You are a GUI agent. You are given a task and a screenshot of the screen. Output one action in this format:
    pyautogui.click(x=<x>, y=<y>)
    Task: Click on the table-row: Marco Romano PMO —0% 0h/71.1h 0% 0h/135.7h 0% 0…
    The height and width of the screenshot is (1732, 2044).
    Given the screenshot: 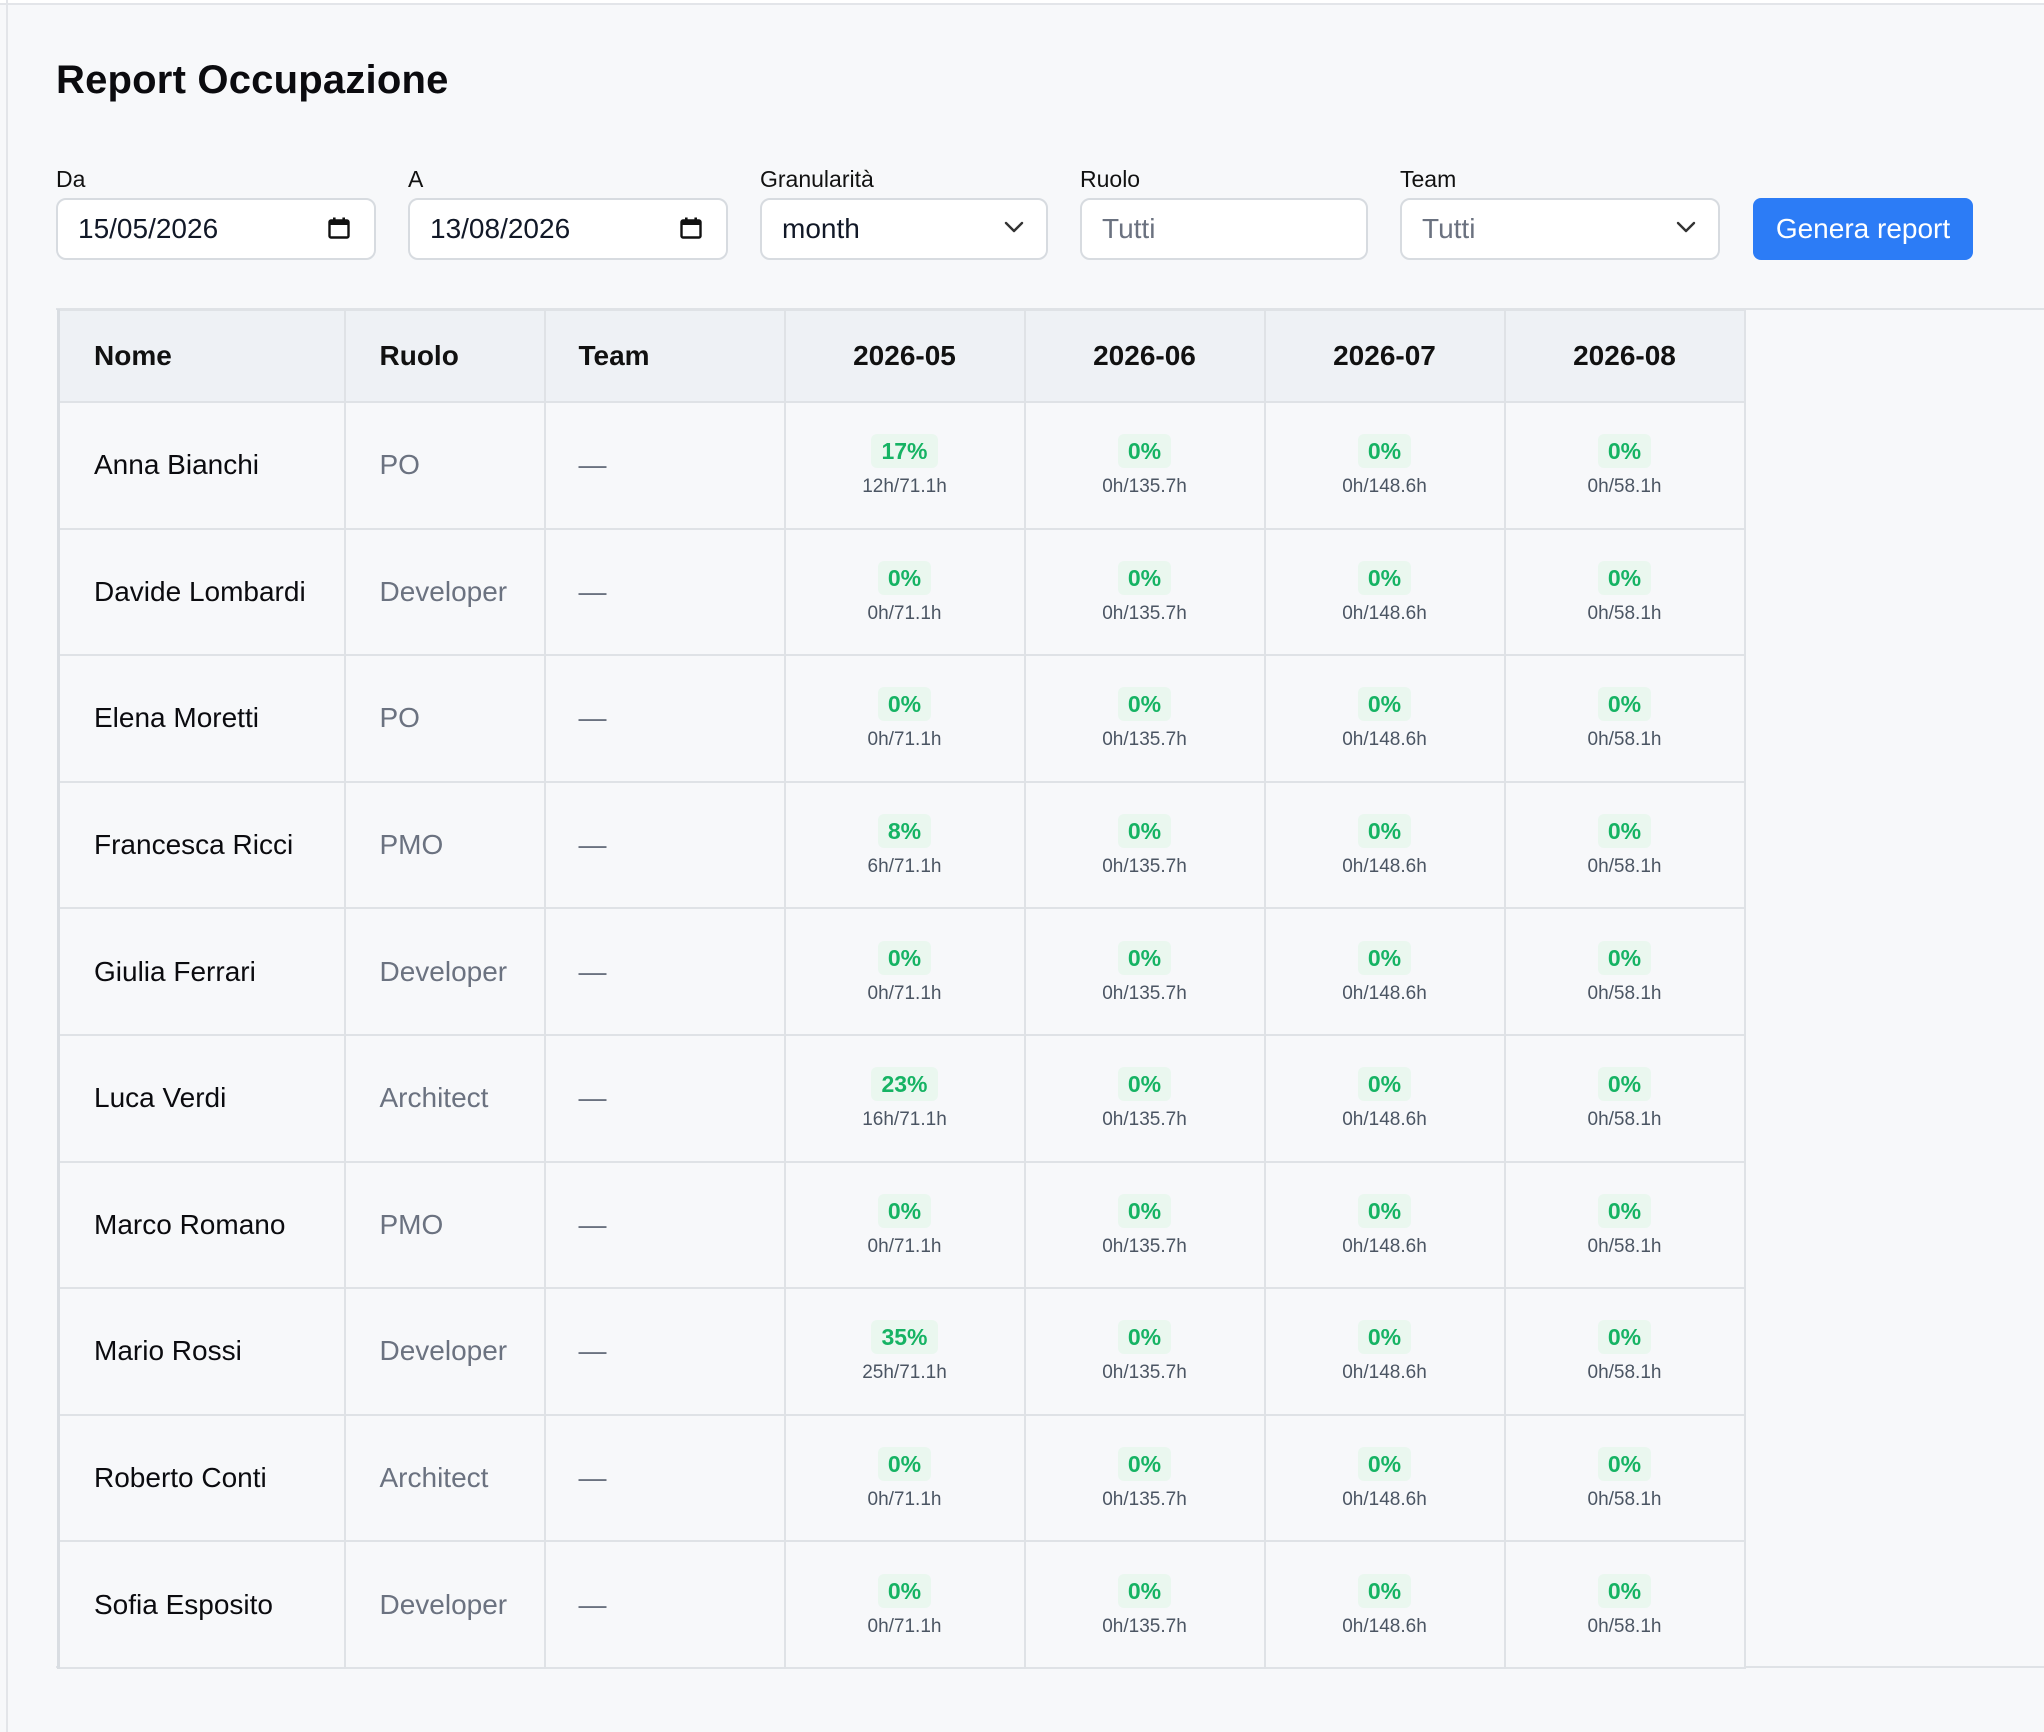 What is the action you would take?
    pyautogui.click(x=901, y=1225)
    